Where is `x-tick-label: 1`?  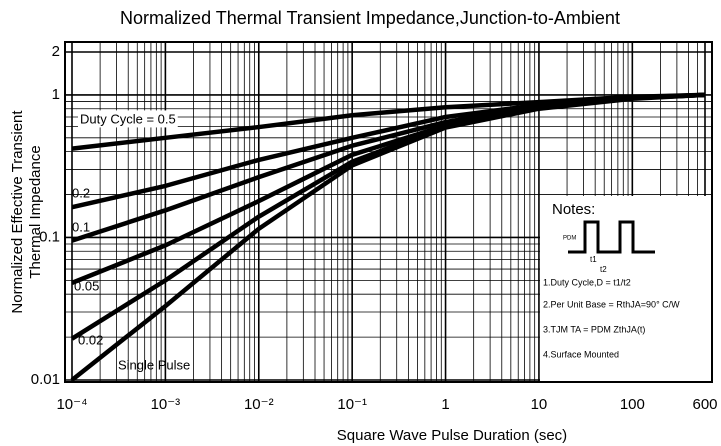 x-tick-label: 1 is located at coordinates (445, 404).